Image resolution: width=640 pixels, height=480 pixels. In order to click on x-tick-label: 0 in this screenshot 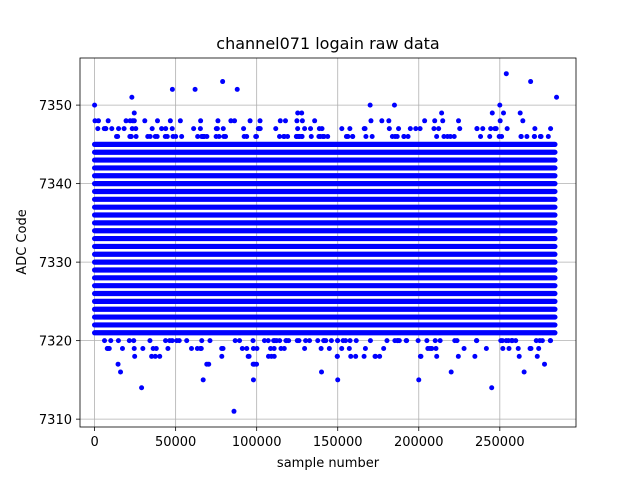, I will do `click(94, 442)`.